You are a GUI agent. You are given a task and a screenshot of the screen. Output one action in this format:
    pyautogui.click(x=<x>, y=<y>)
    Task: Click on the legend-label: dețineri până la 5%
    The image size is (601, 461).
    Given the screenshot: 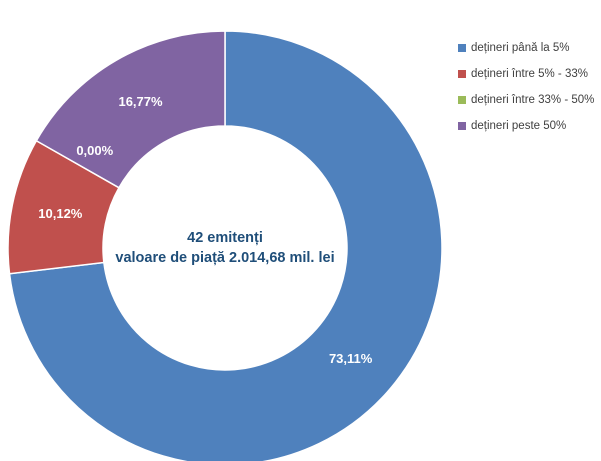 What is the action you would take?
    pyautogui.click(x=520, y=48)
    